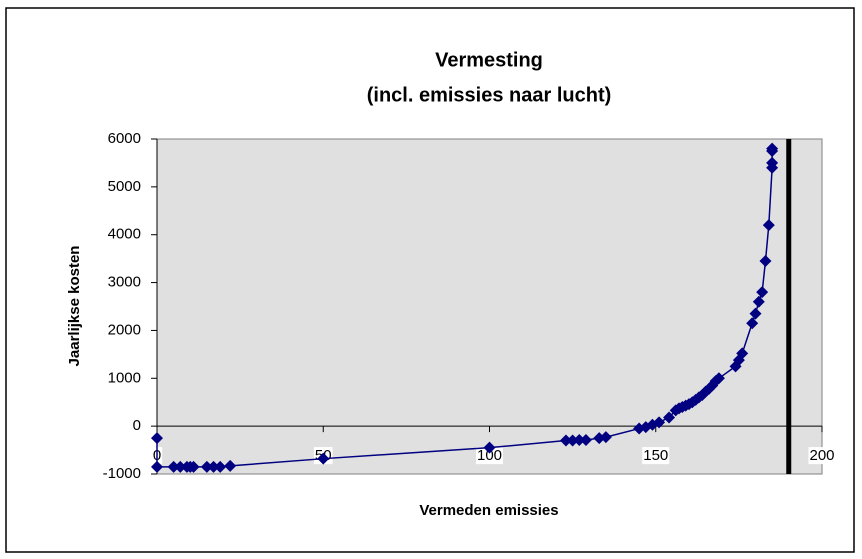 The height and width of the screenshot is (559, 862). What do you see at coordinates (489, 60) in the screenshot?
I see `chart-title: Vermesting` at bounding box center [489, 60].